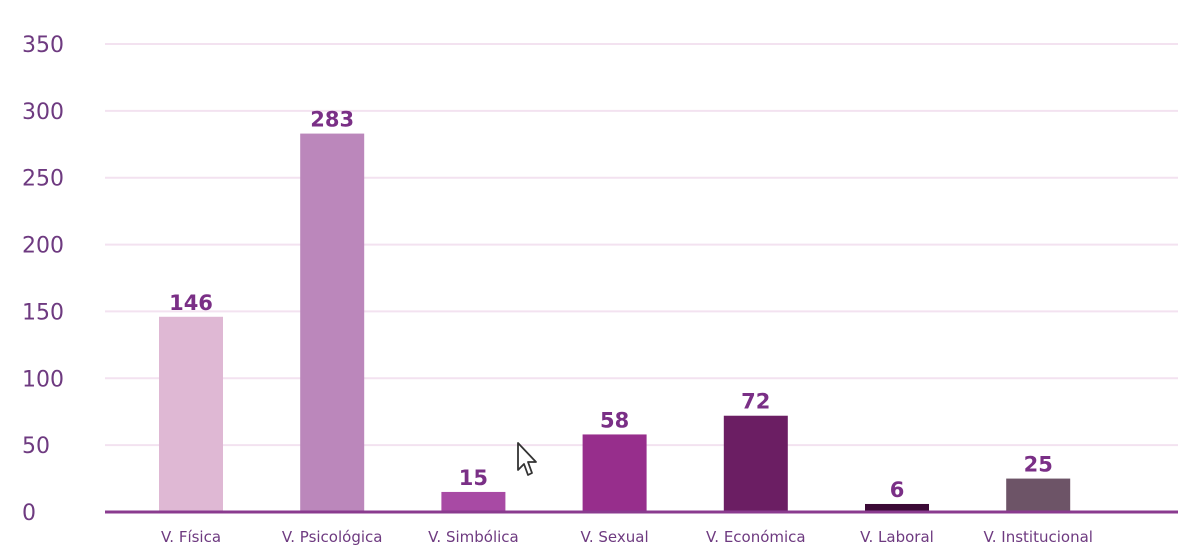 This screenshot has height=547, width=1188. Describe the element at coordinates (332, 537) in the screenshot. I see `x-tick-label: V. Psicológica` at that location.